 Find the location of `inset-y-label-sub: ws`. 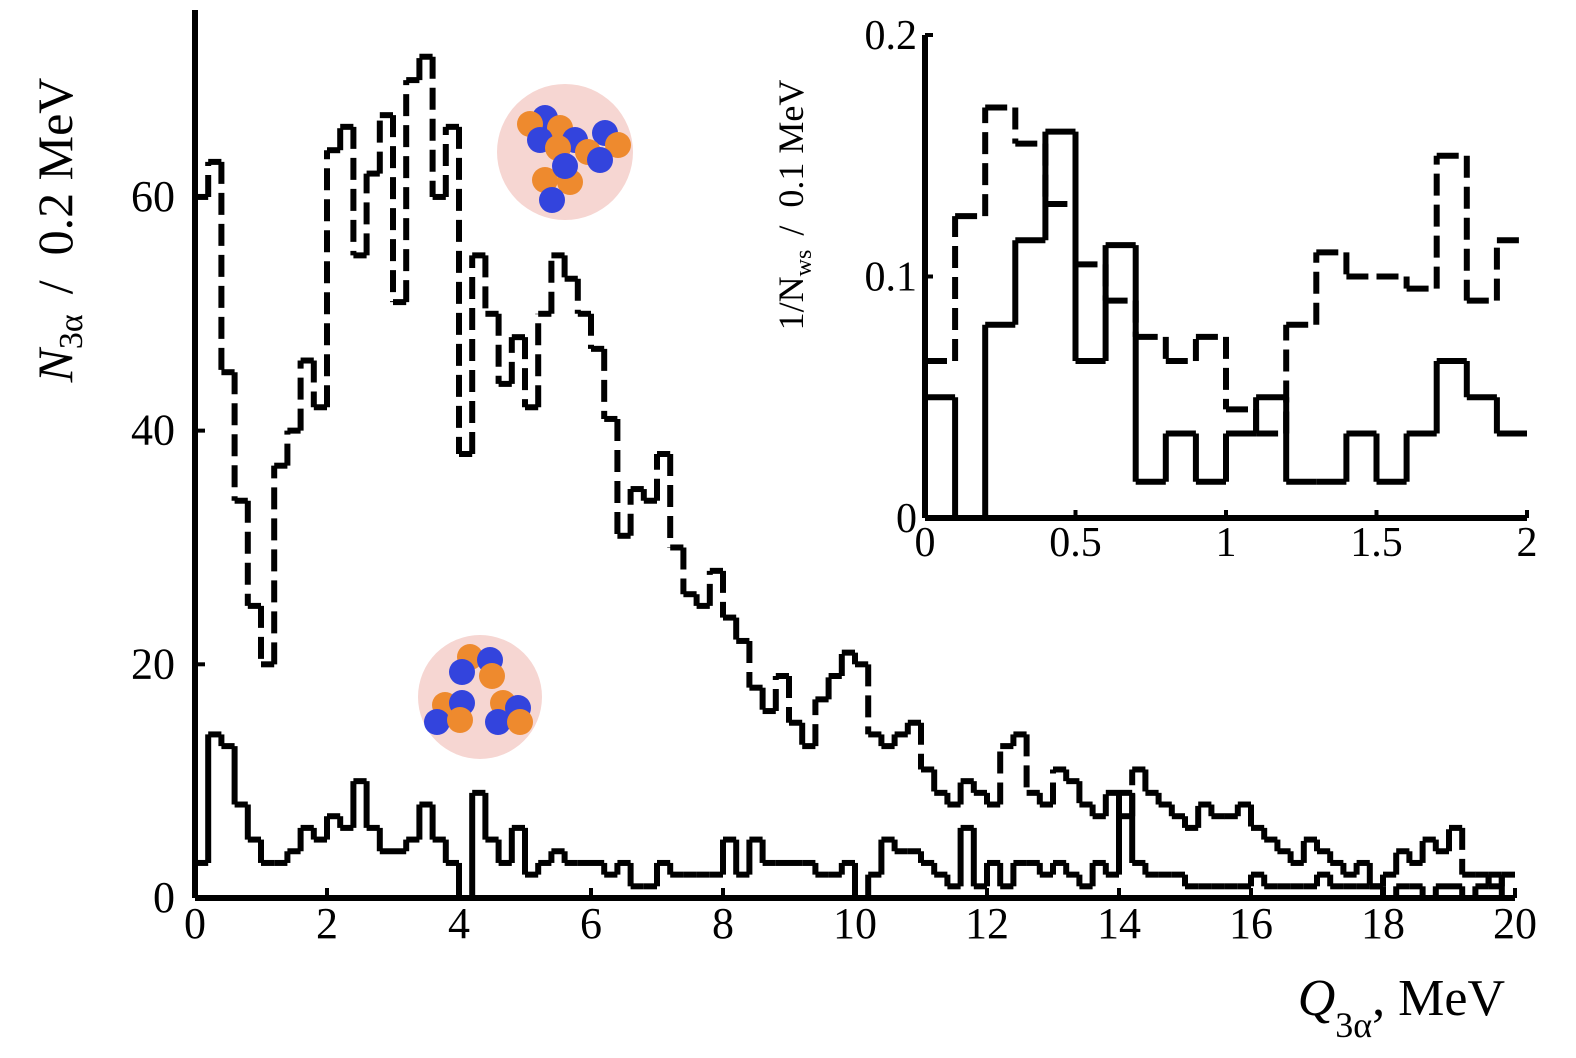

inset-y-label-sub: ws is located at coordinates (804, 263).